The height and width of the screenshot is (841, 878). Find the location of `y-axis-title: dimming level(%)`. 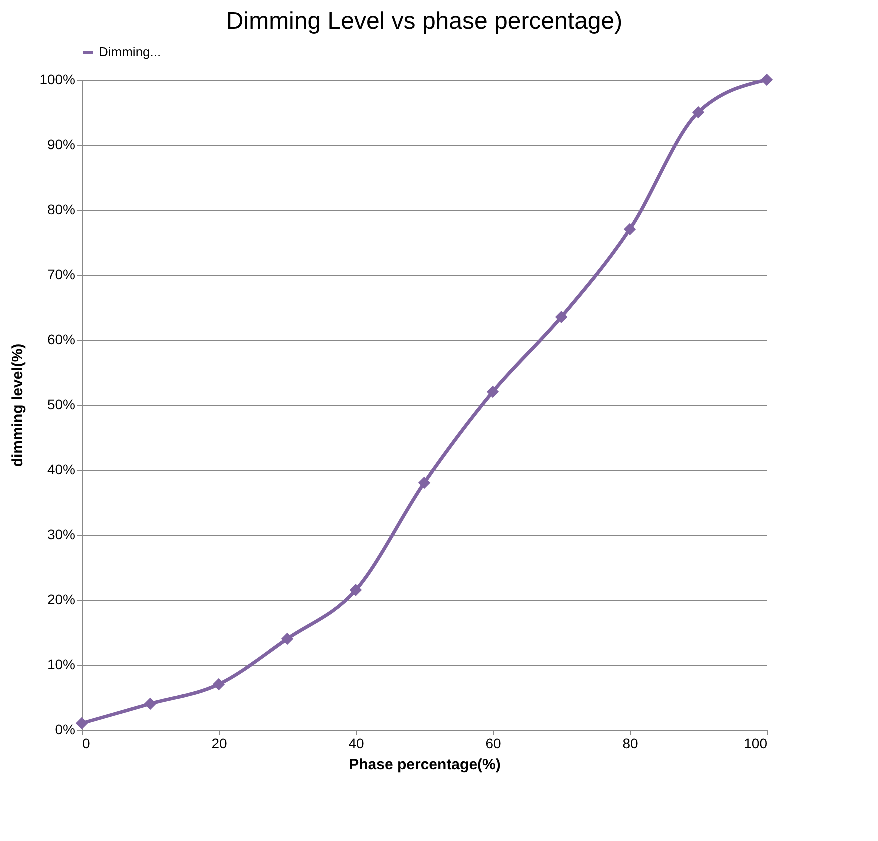

y-axis-title: dimming level(%) is located at coordinates (18, 406).